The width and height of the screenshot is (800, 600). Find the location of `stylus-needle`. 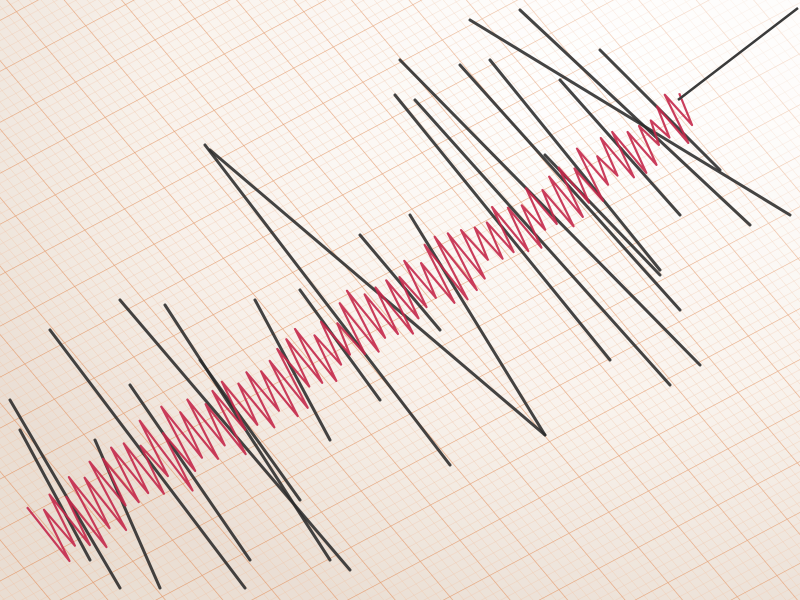

stylus-needle is located at coordinates (738, 54).